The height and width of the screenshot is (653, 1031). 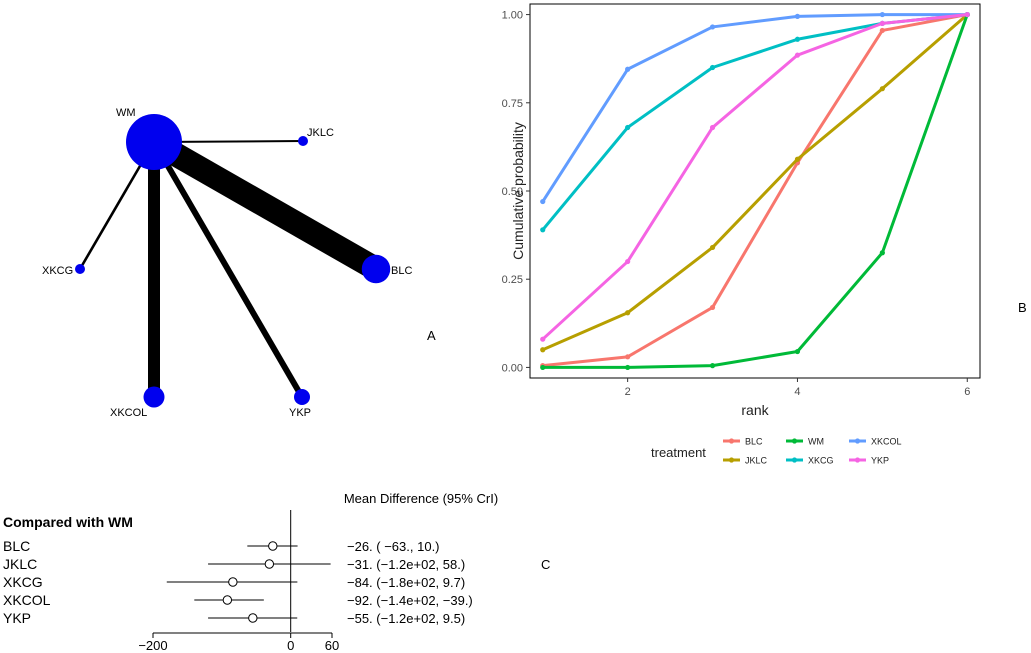 What do you see at coordinates (17, 618) in the screenshot?
I see `forest-row-label-ykp: YKP` at bounding box center [17, 618].